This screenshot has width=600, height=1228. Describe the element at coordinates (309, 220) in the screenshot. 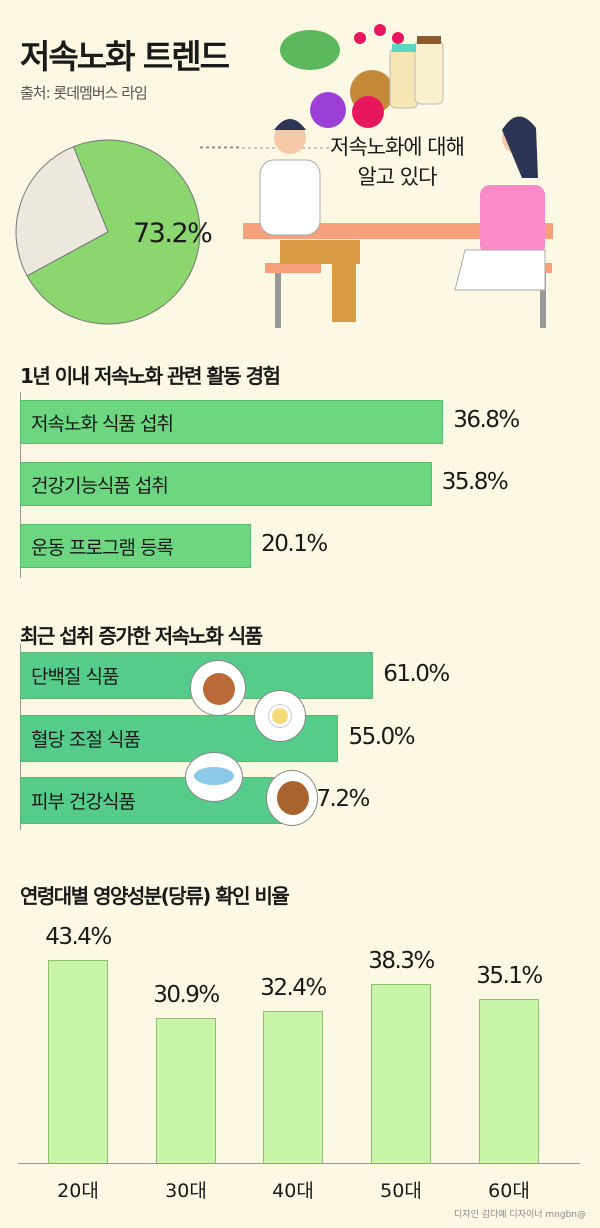

I see `man-figure-icon` at that location.